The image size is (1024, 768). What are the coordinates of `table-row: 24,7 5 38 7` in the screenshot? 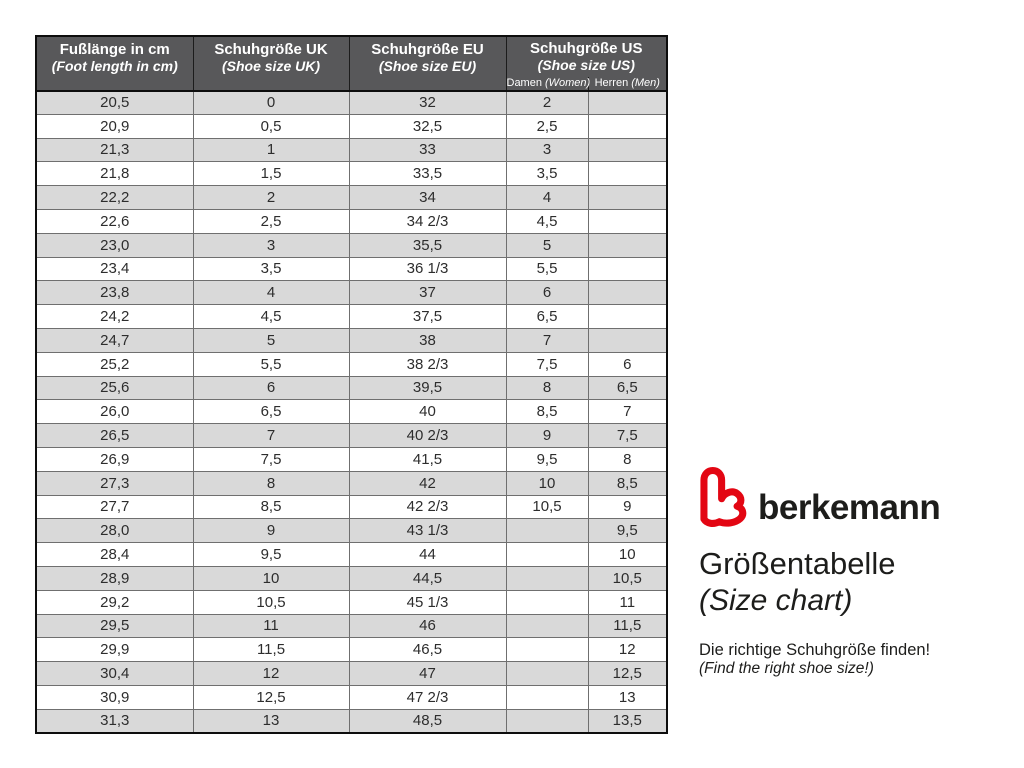 It's located at (351, 340).